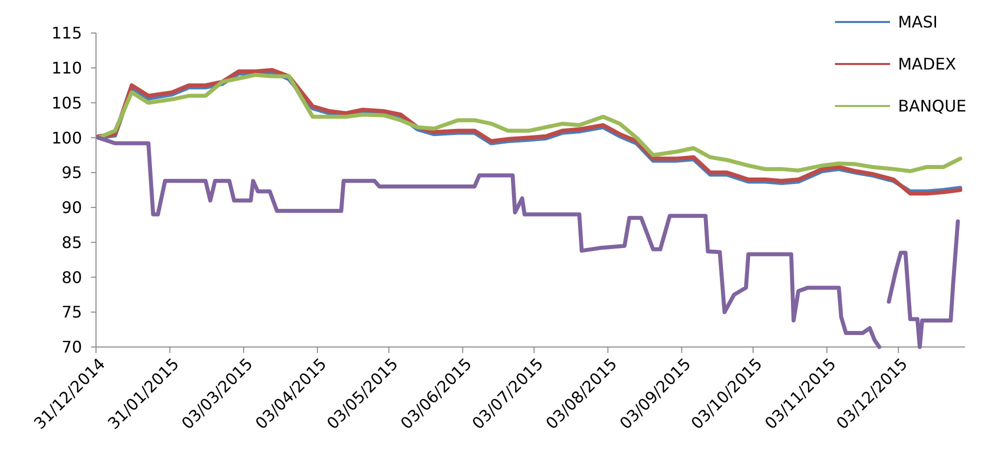 This screenshot has height=451, width=995. Describe the element at coordinates (72, 277) in the screenshot. I see `y-tick-label: 80` at that location.